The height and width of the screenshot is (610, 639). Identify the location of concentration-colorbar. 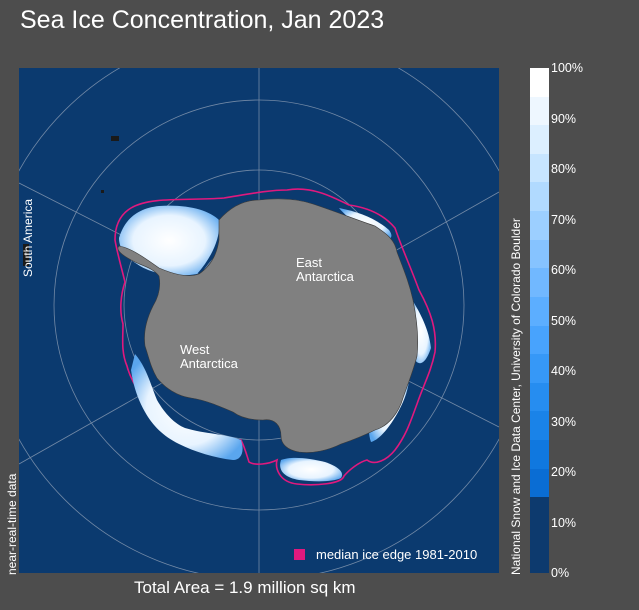
(539, 320).